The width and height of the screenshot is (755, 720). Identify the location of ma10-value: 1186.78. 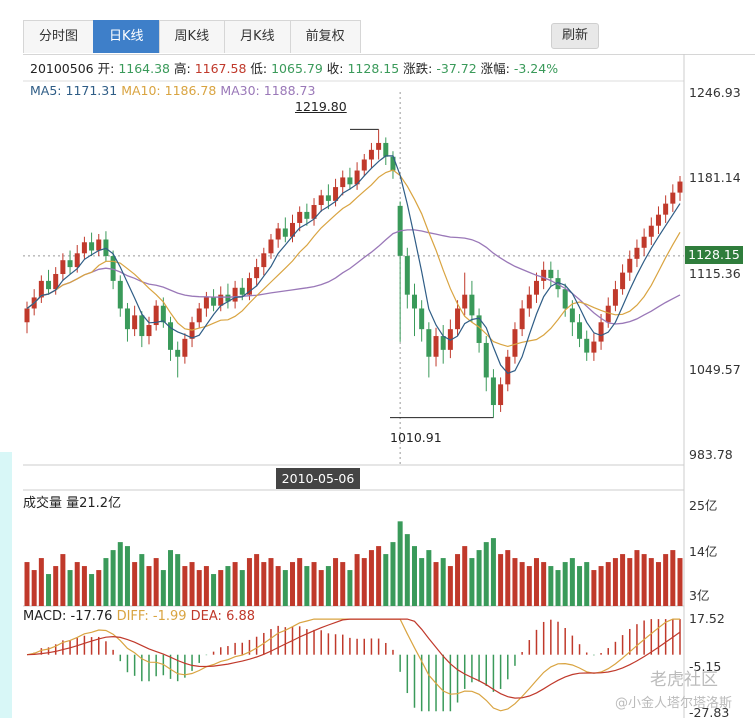
(190, 90).